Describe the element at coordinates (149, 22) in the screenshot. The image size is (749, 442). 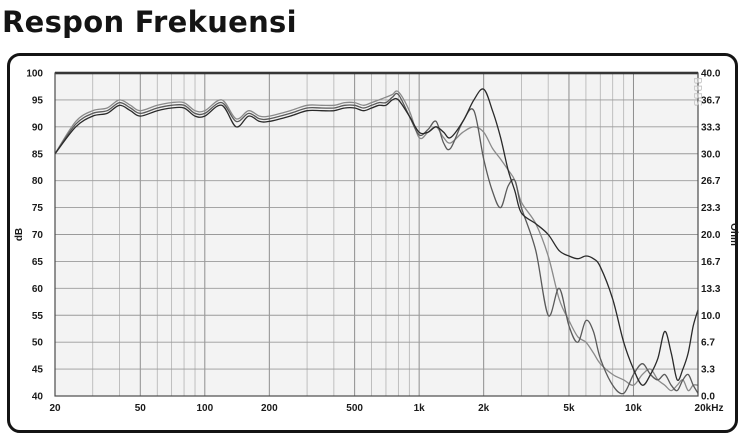
I see `page-title: Respon Frekuensi` at that location.